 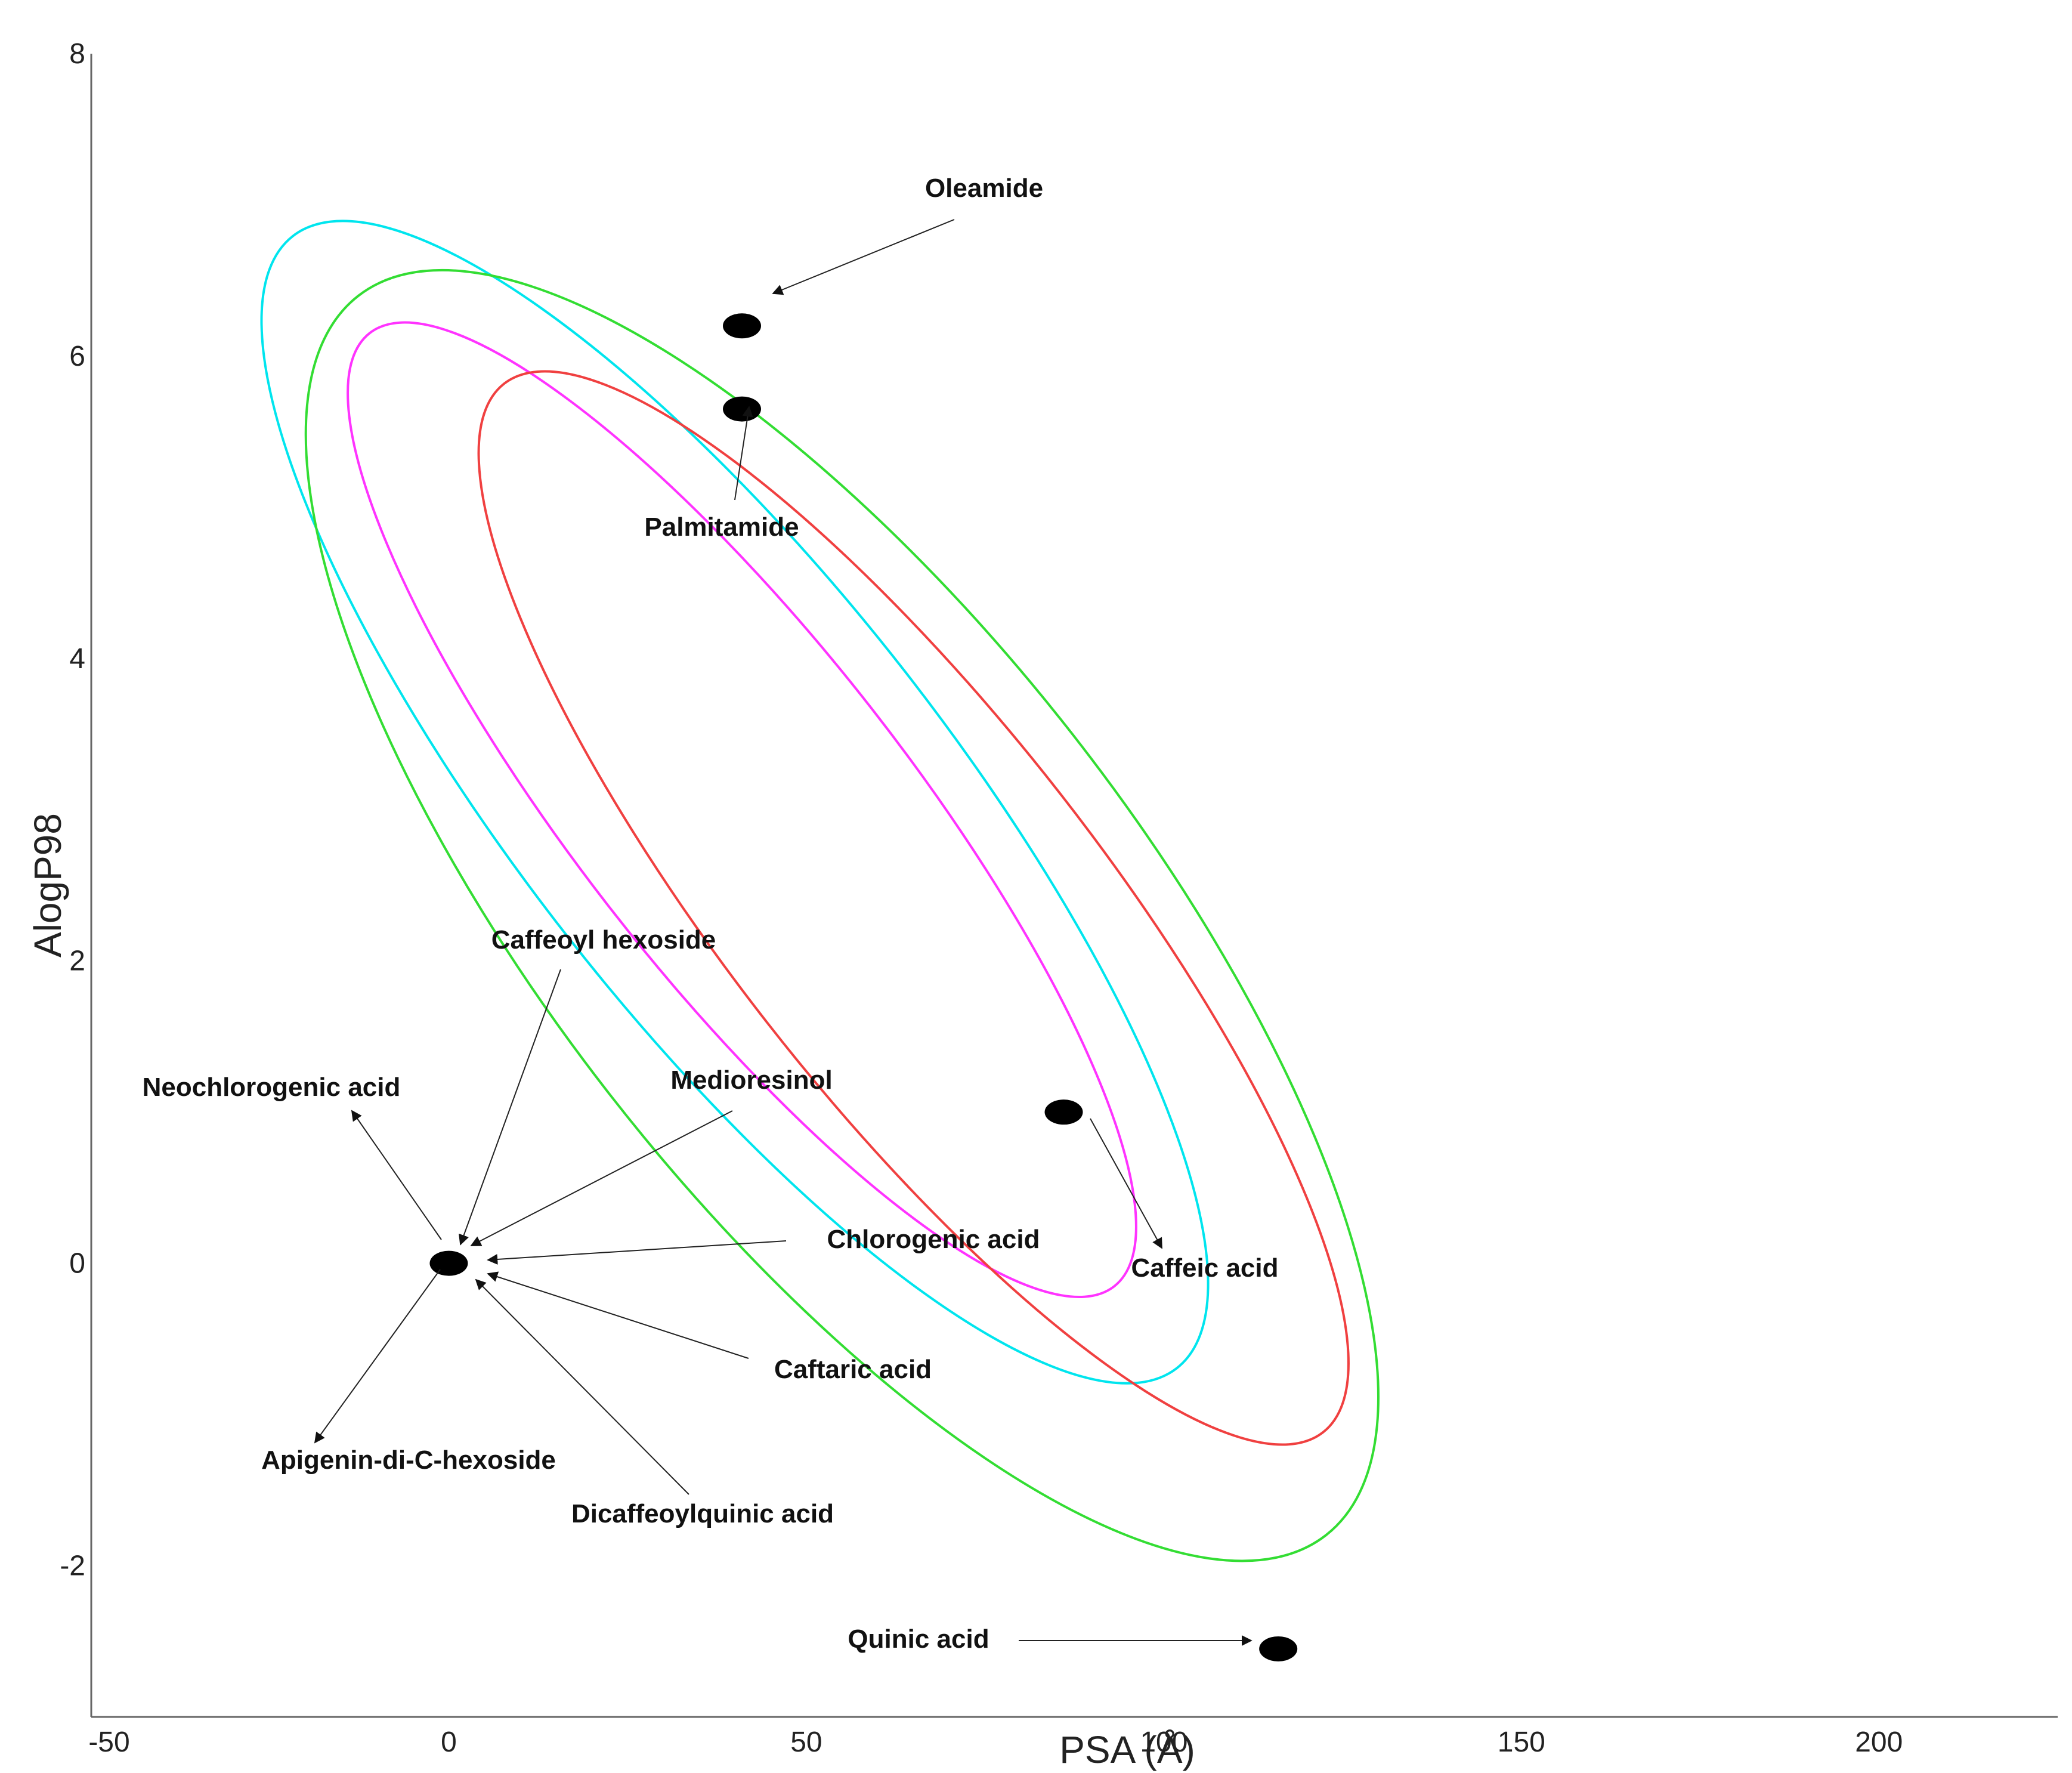 What do you see at coordinates (72, 1566) in the screenshot?
I see `y-tick-label: -2` at bounding box center [72, 1566].